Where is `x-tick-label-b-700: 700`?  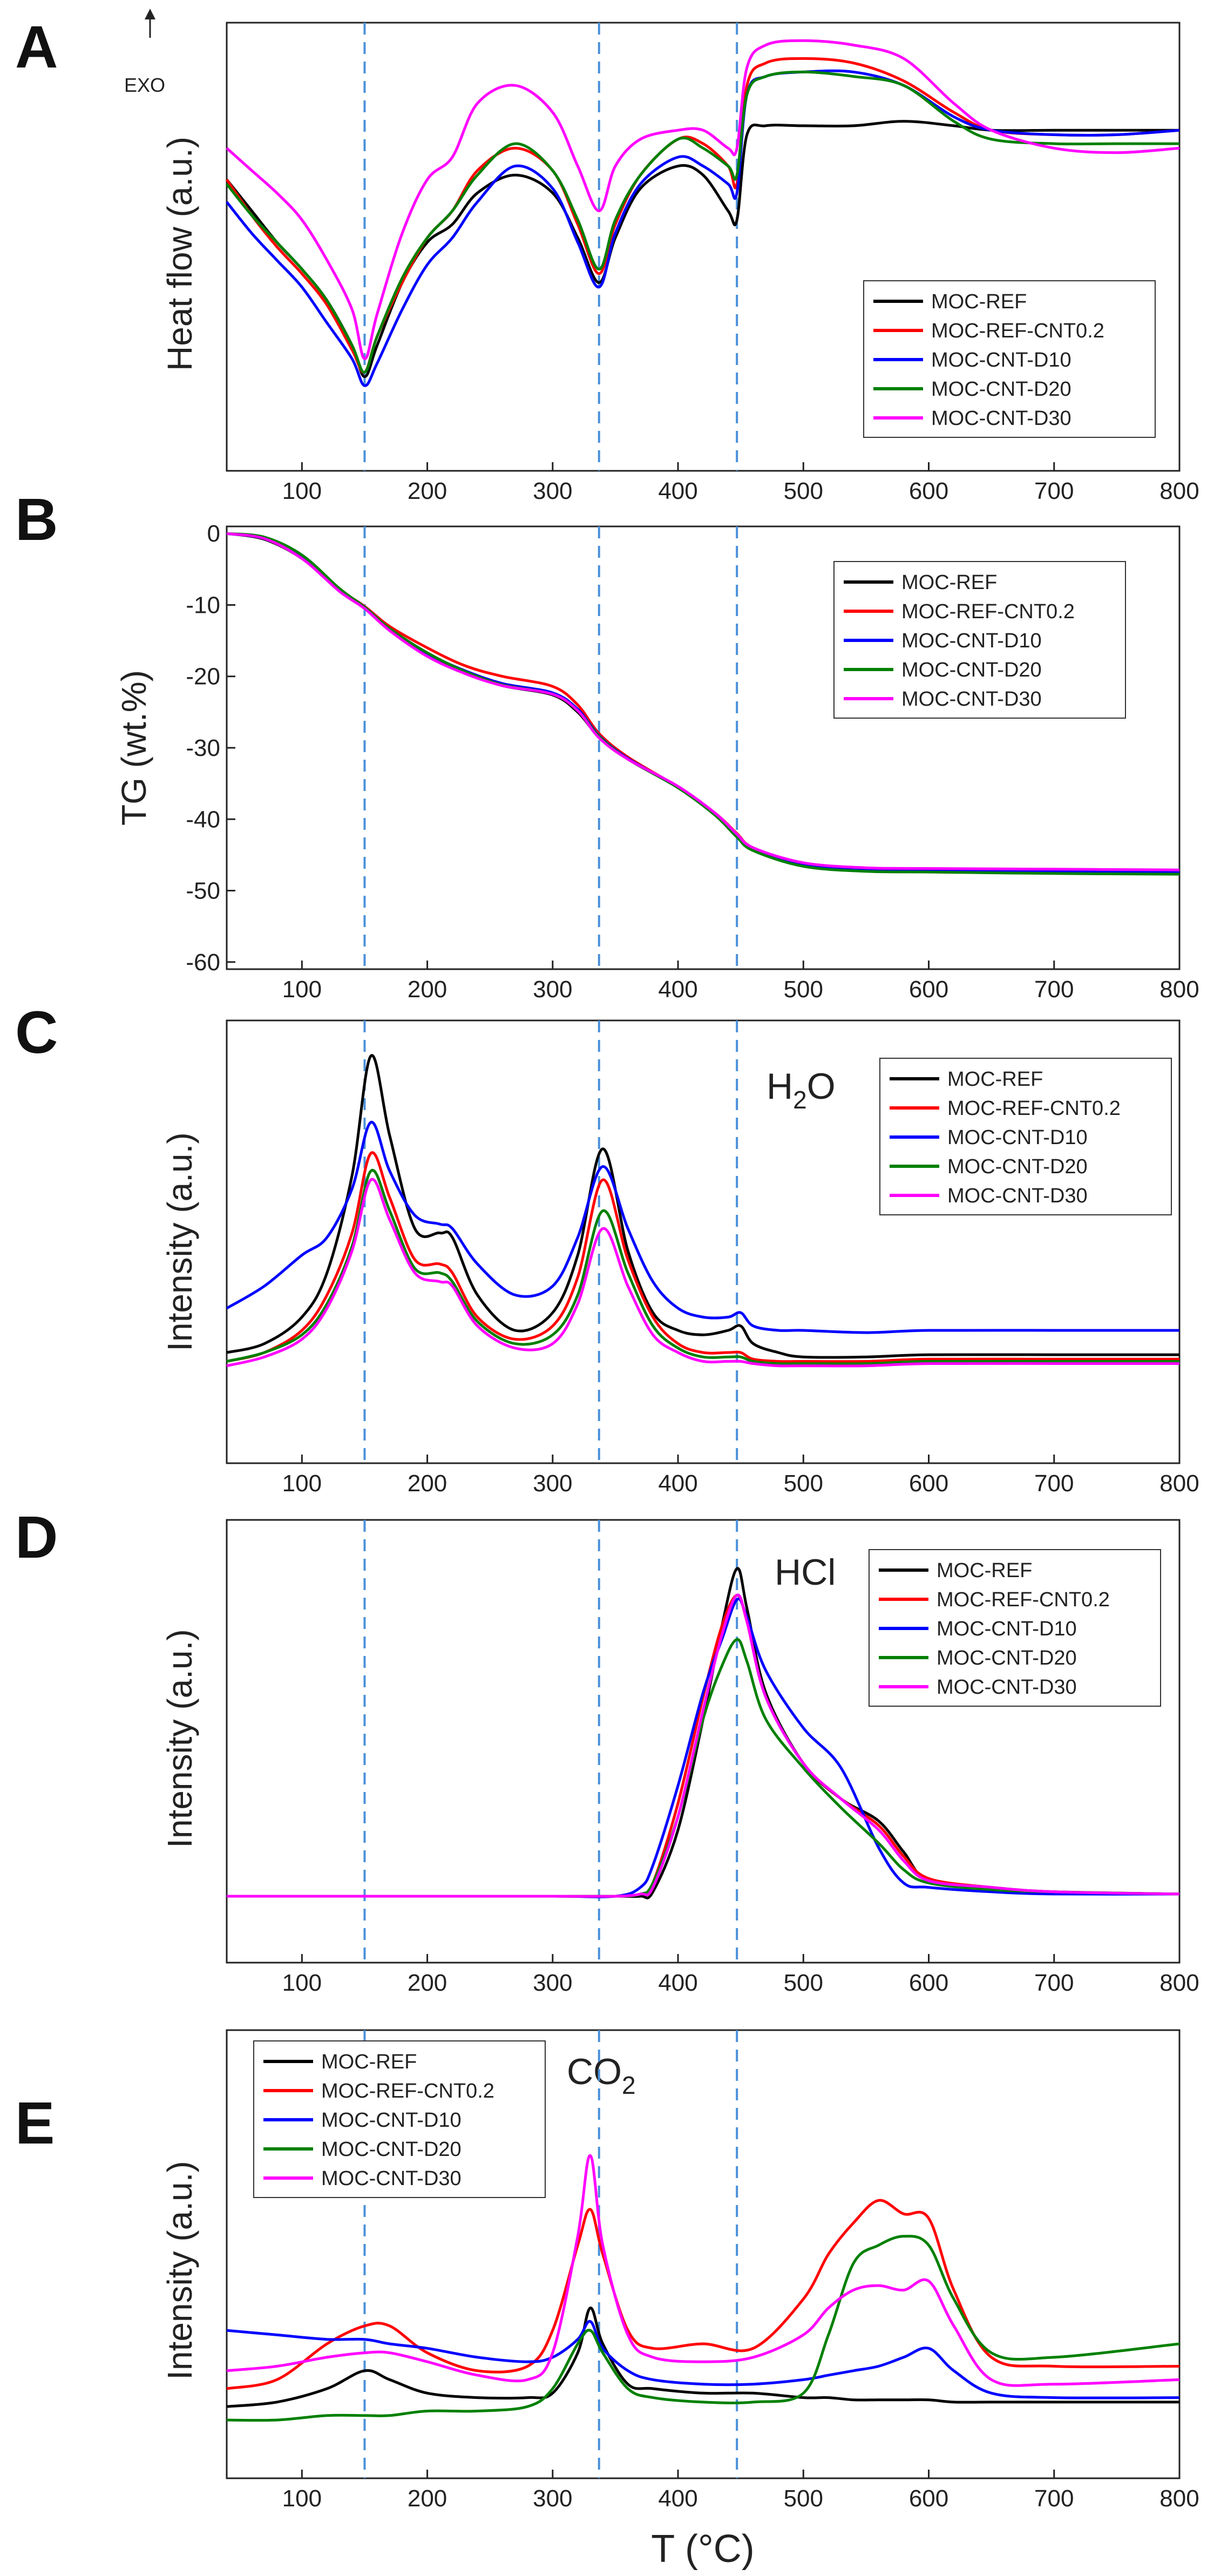
x-tick-label-b-700: 700 is located at coordinates (1054, 990).